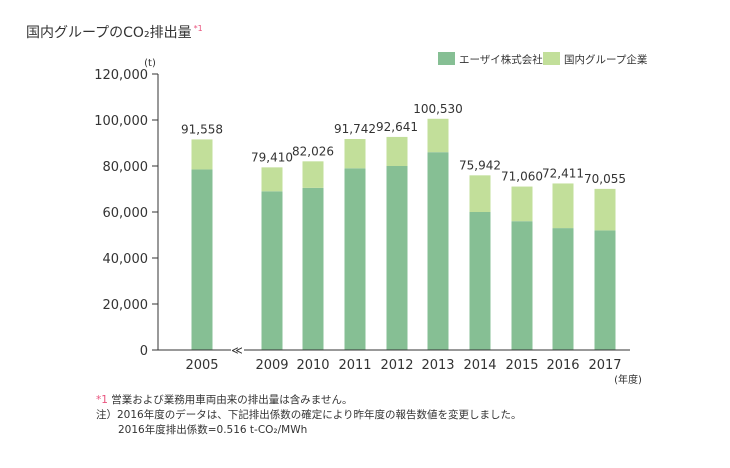  I want to click on bar-total-label: 91,742, so click(355, 129).